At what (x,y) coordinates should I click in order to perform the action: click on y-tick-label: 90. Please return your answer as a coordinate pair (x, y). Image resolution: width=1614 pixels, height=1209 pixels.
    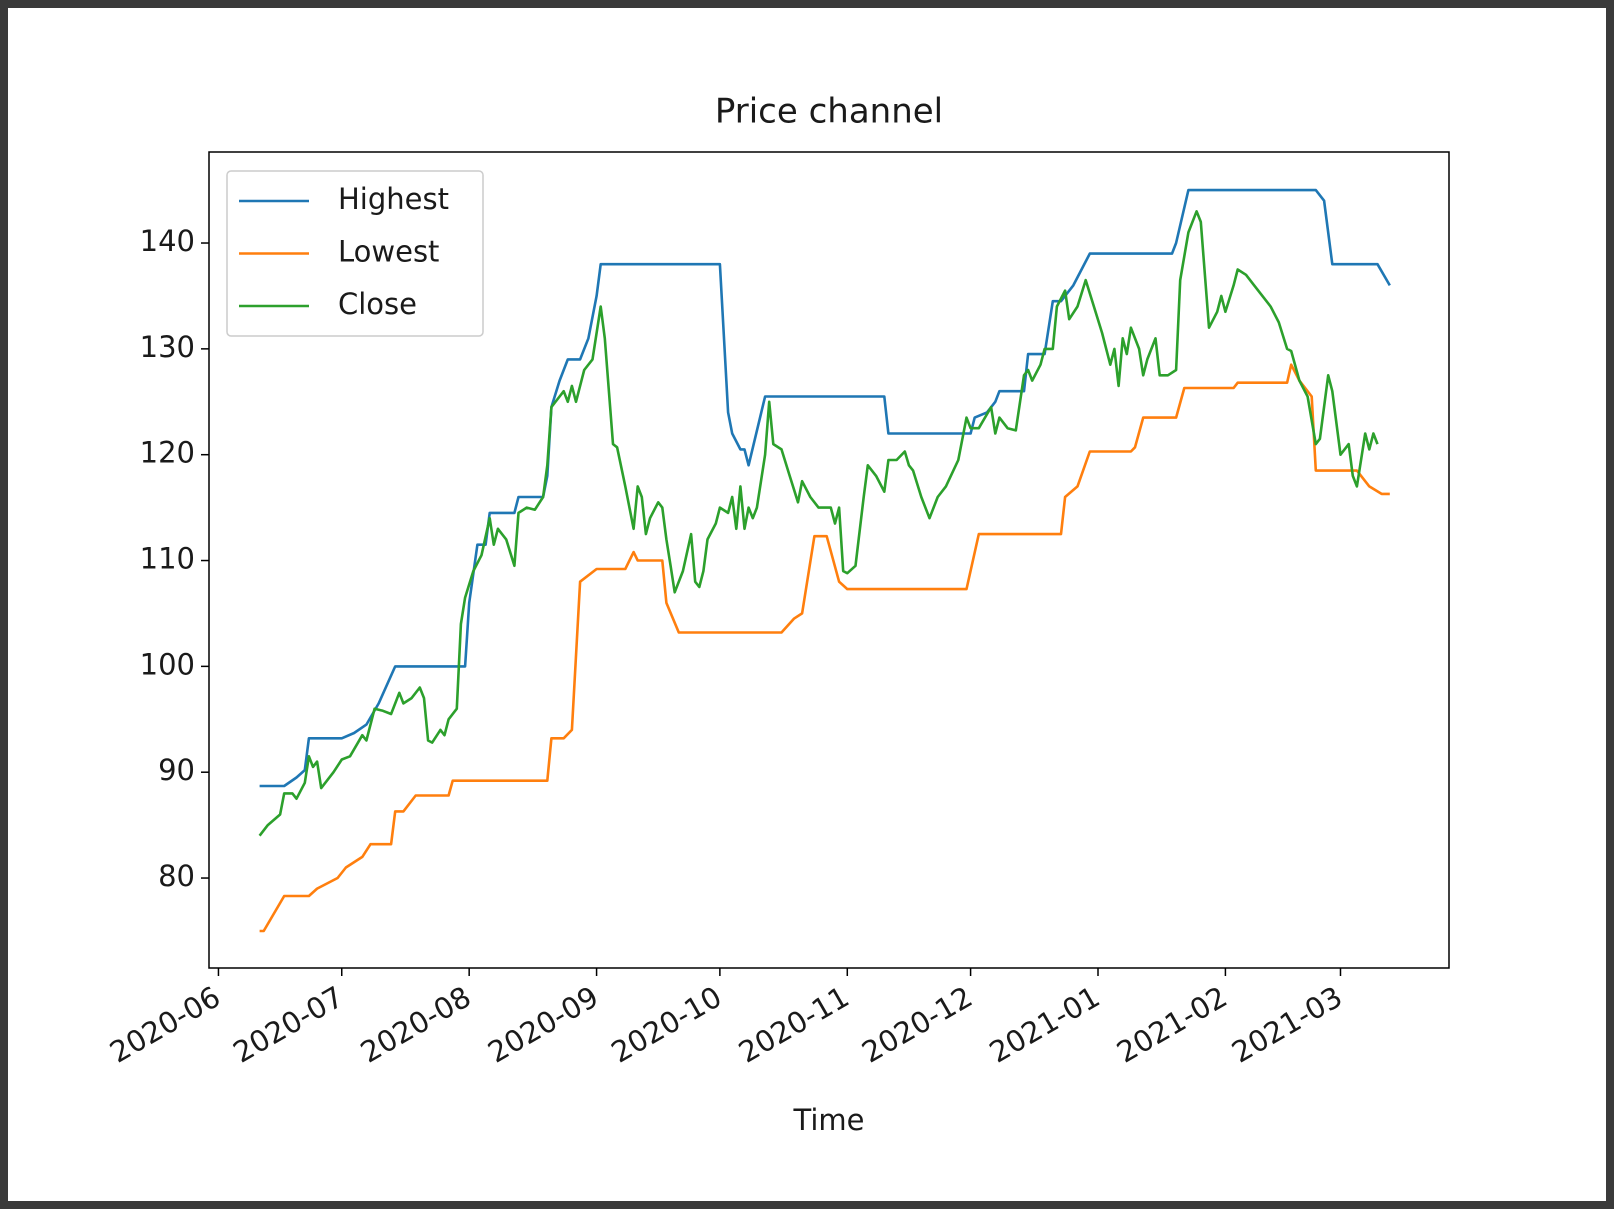
    Looking at the image, I should click on (176, 770).